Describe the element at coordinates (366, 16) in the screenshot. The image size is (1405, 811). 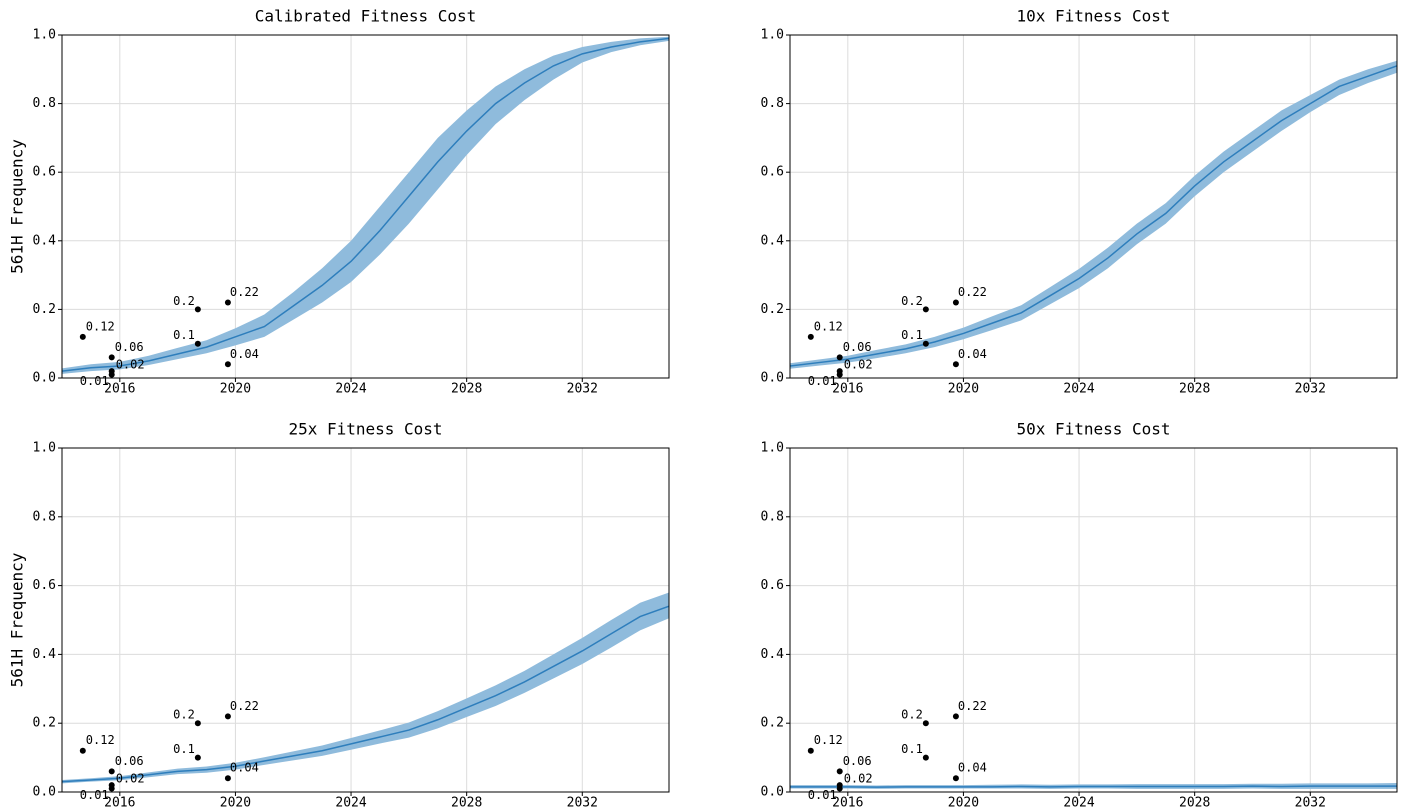
I see `subplot-title: Calibrated Fitness Cost` at that location.